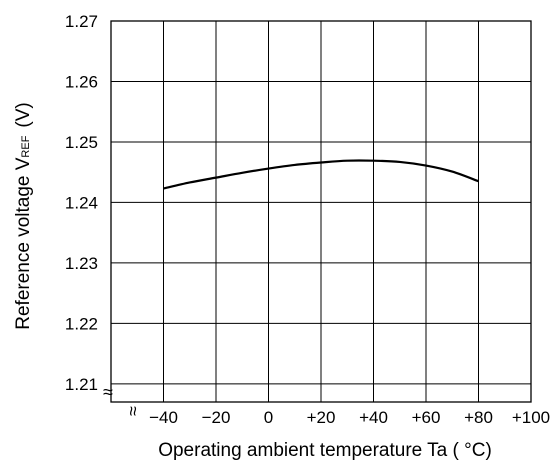  I want to click on y-tick-label: 1.21, so click(81, 384).